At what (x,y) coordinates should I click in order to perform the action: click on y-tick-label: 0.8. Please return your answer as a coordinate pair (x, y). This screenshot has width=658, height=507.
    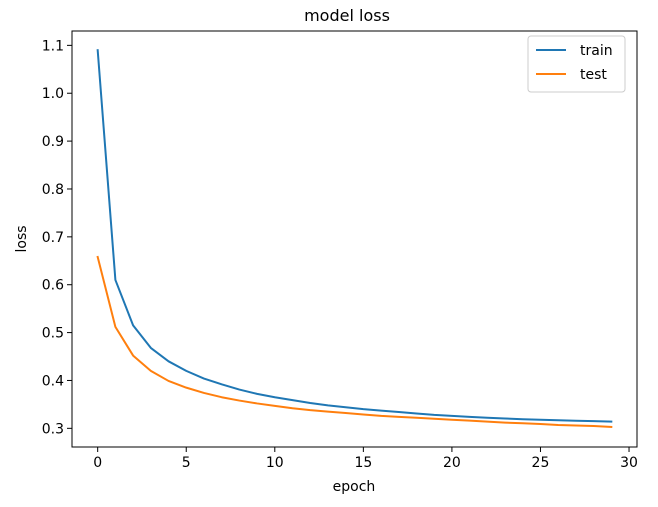
    Looking at the image, I should click on (53, 190).